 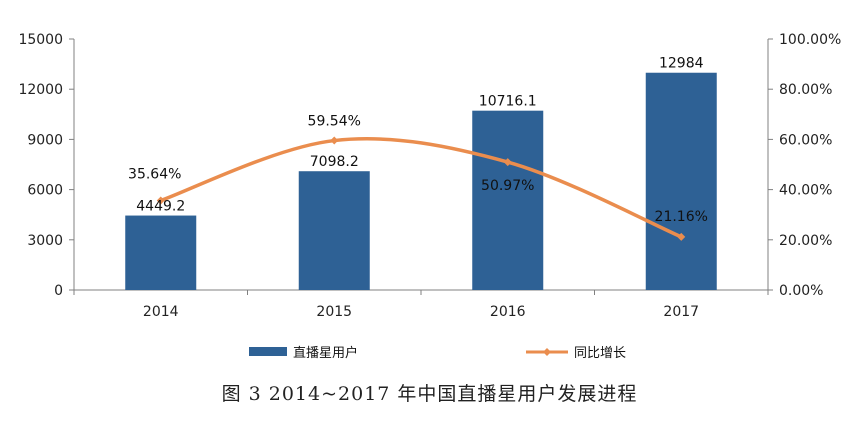 I want to click on right-tick-label: 0.00%, so click(x=801, y=291).